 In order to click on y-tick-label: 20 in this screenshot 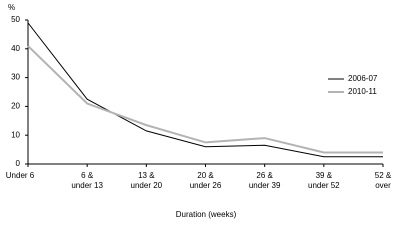, I will do `click(15, 106)`.